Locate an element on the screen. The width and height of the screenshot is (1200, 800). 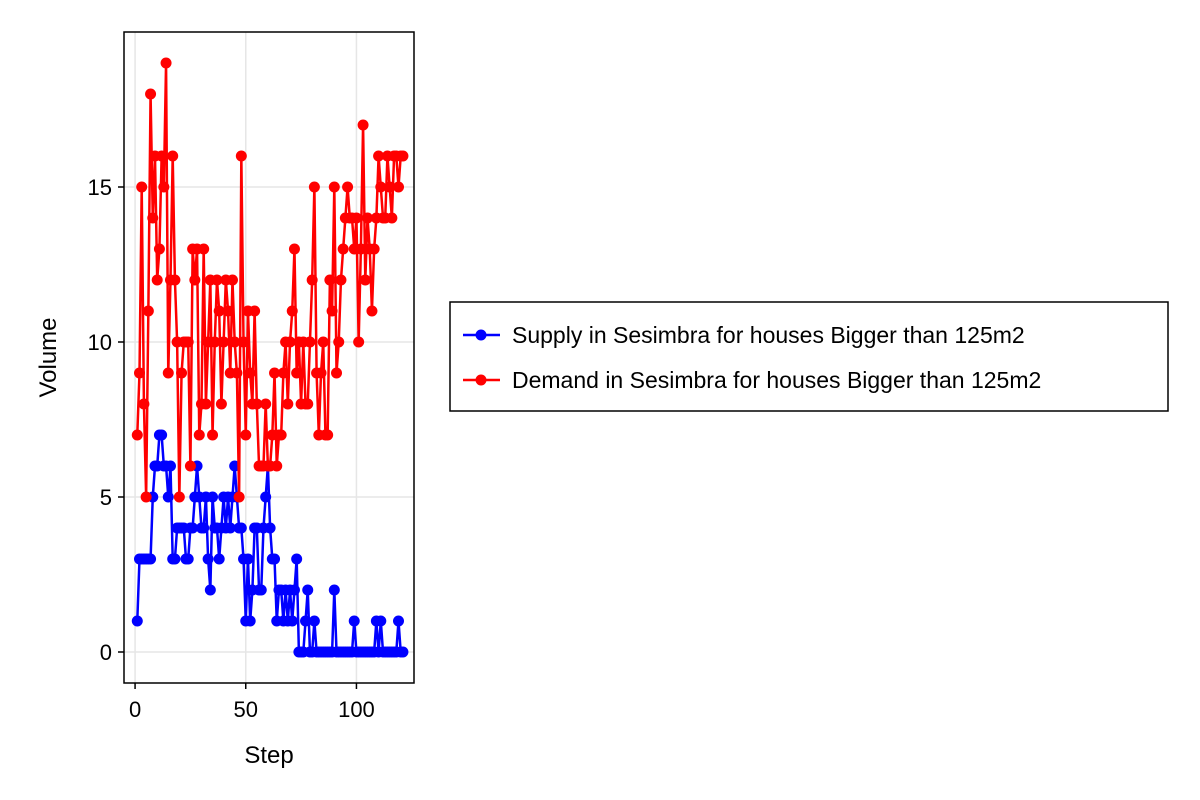
y-tick-label: 5 is located at coordinates (106, 497).